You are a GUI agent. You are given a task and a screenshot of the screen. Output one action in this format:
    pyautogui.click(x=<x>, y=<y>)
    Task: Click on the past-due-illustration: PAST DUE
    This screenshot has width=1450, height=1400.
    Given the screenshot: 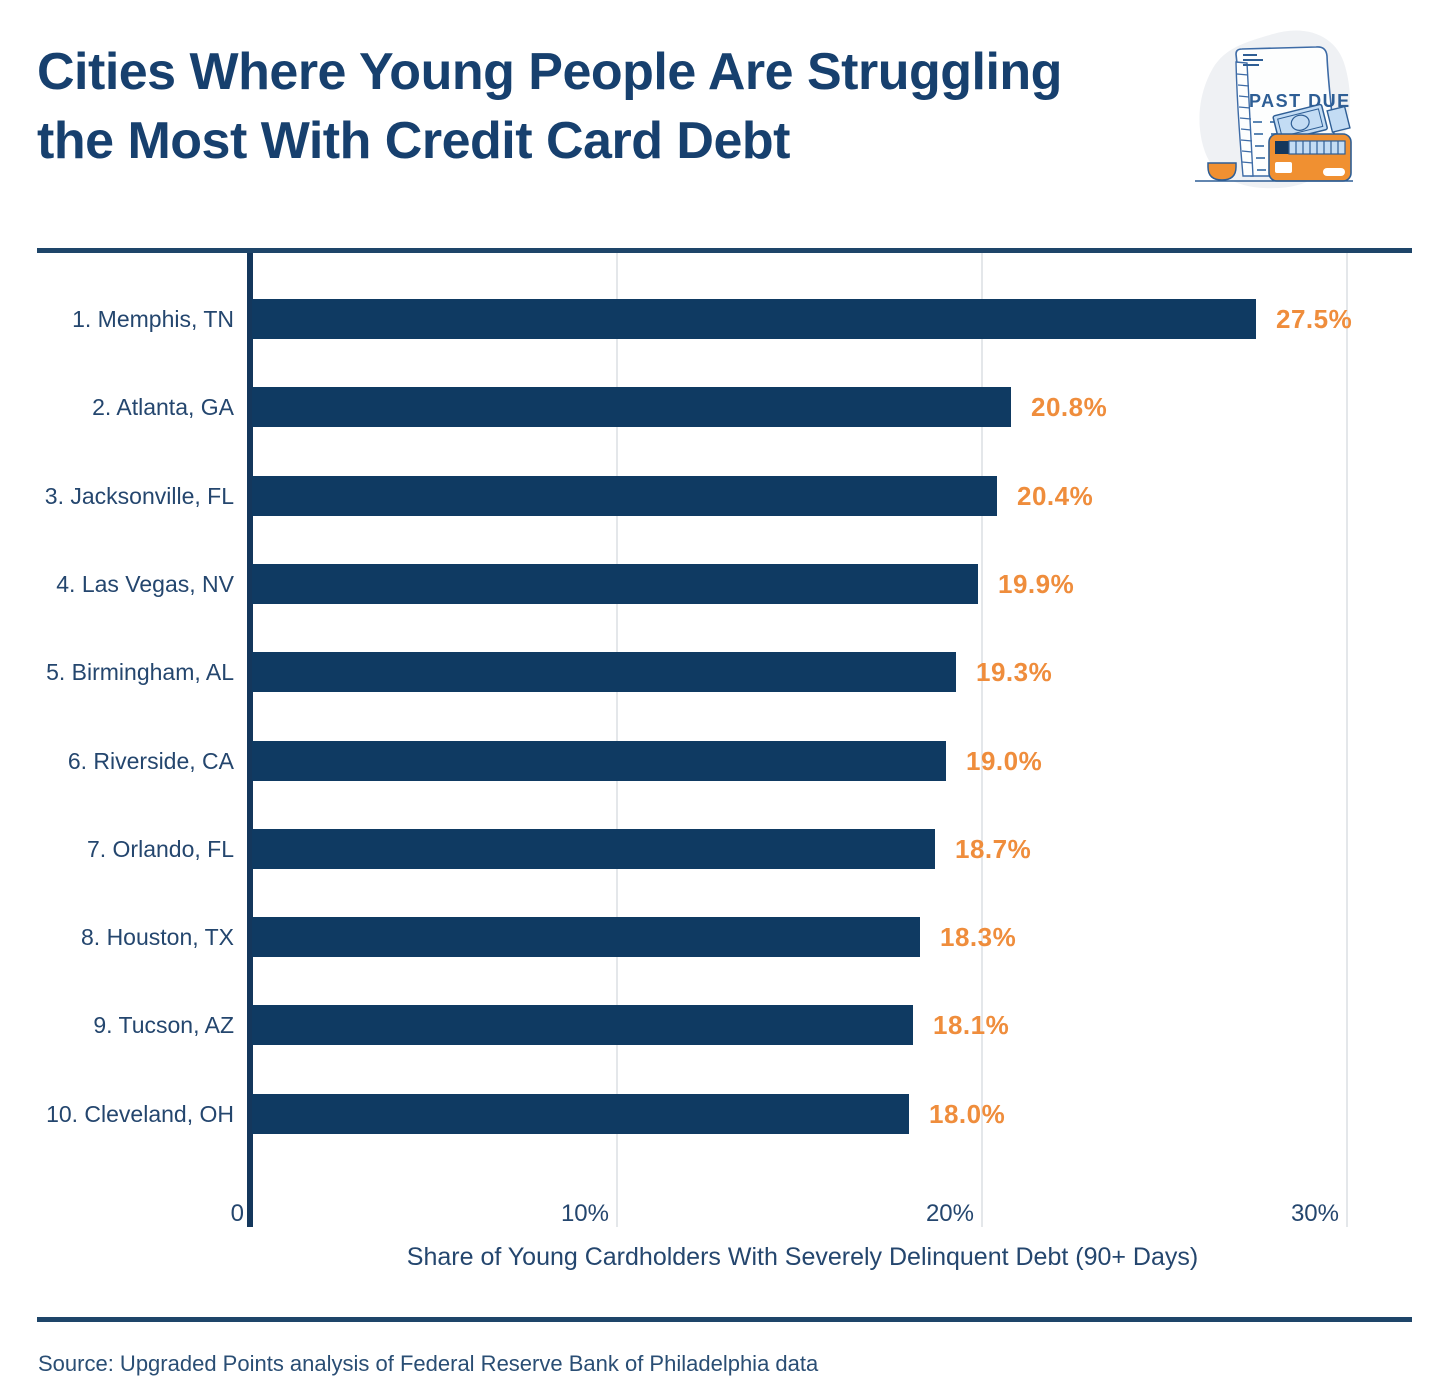 What is the action you would take?
    pyautogui.click(x=1275, y=112)
    